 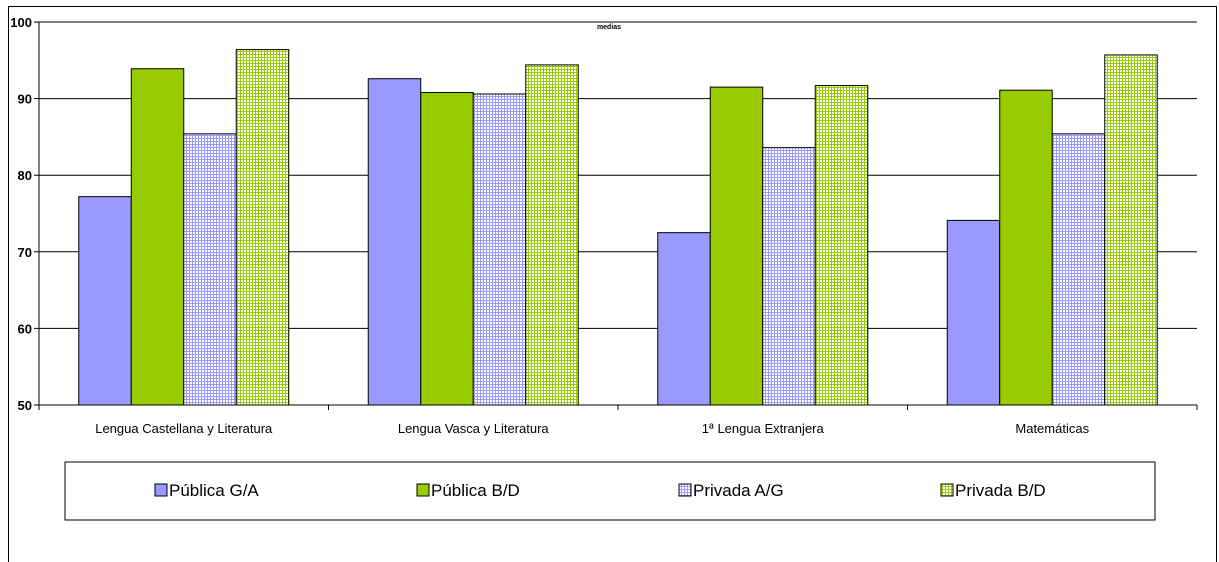 I want to click on chart-title: medias, so click(x=609, y=27).